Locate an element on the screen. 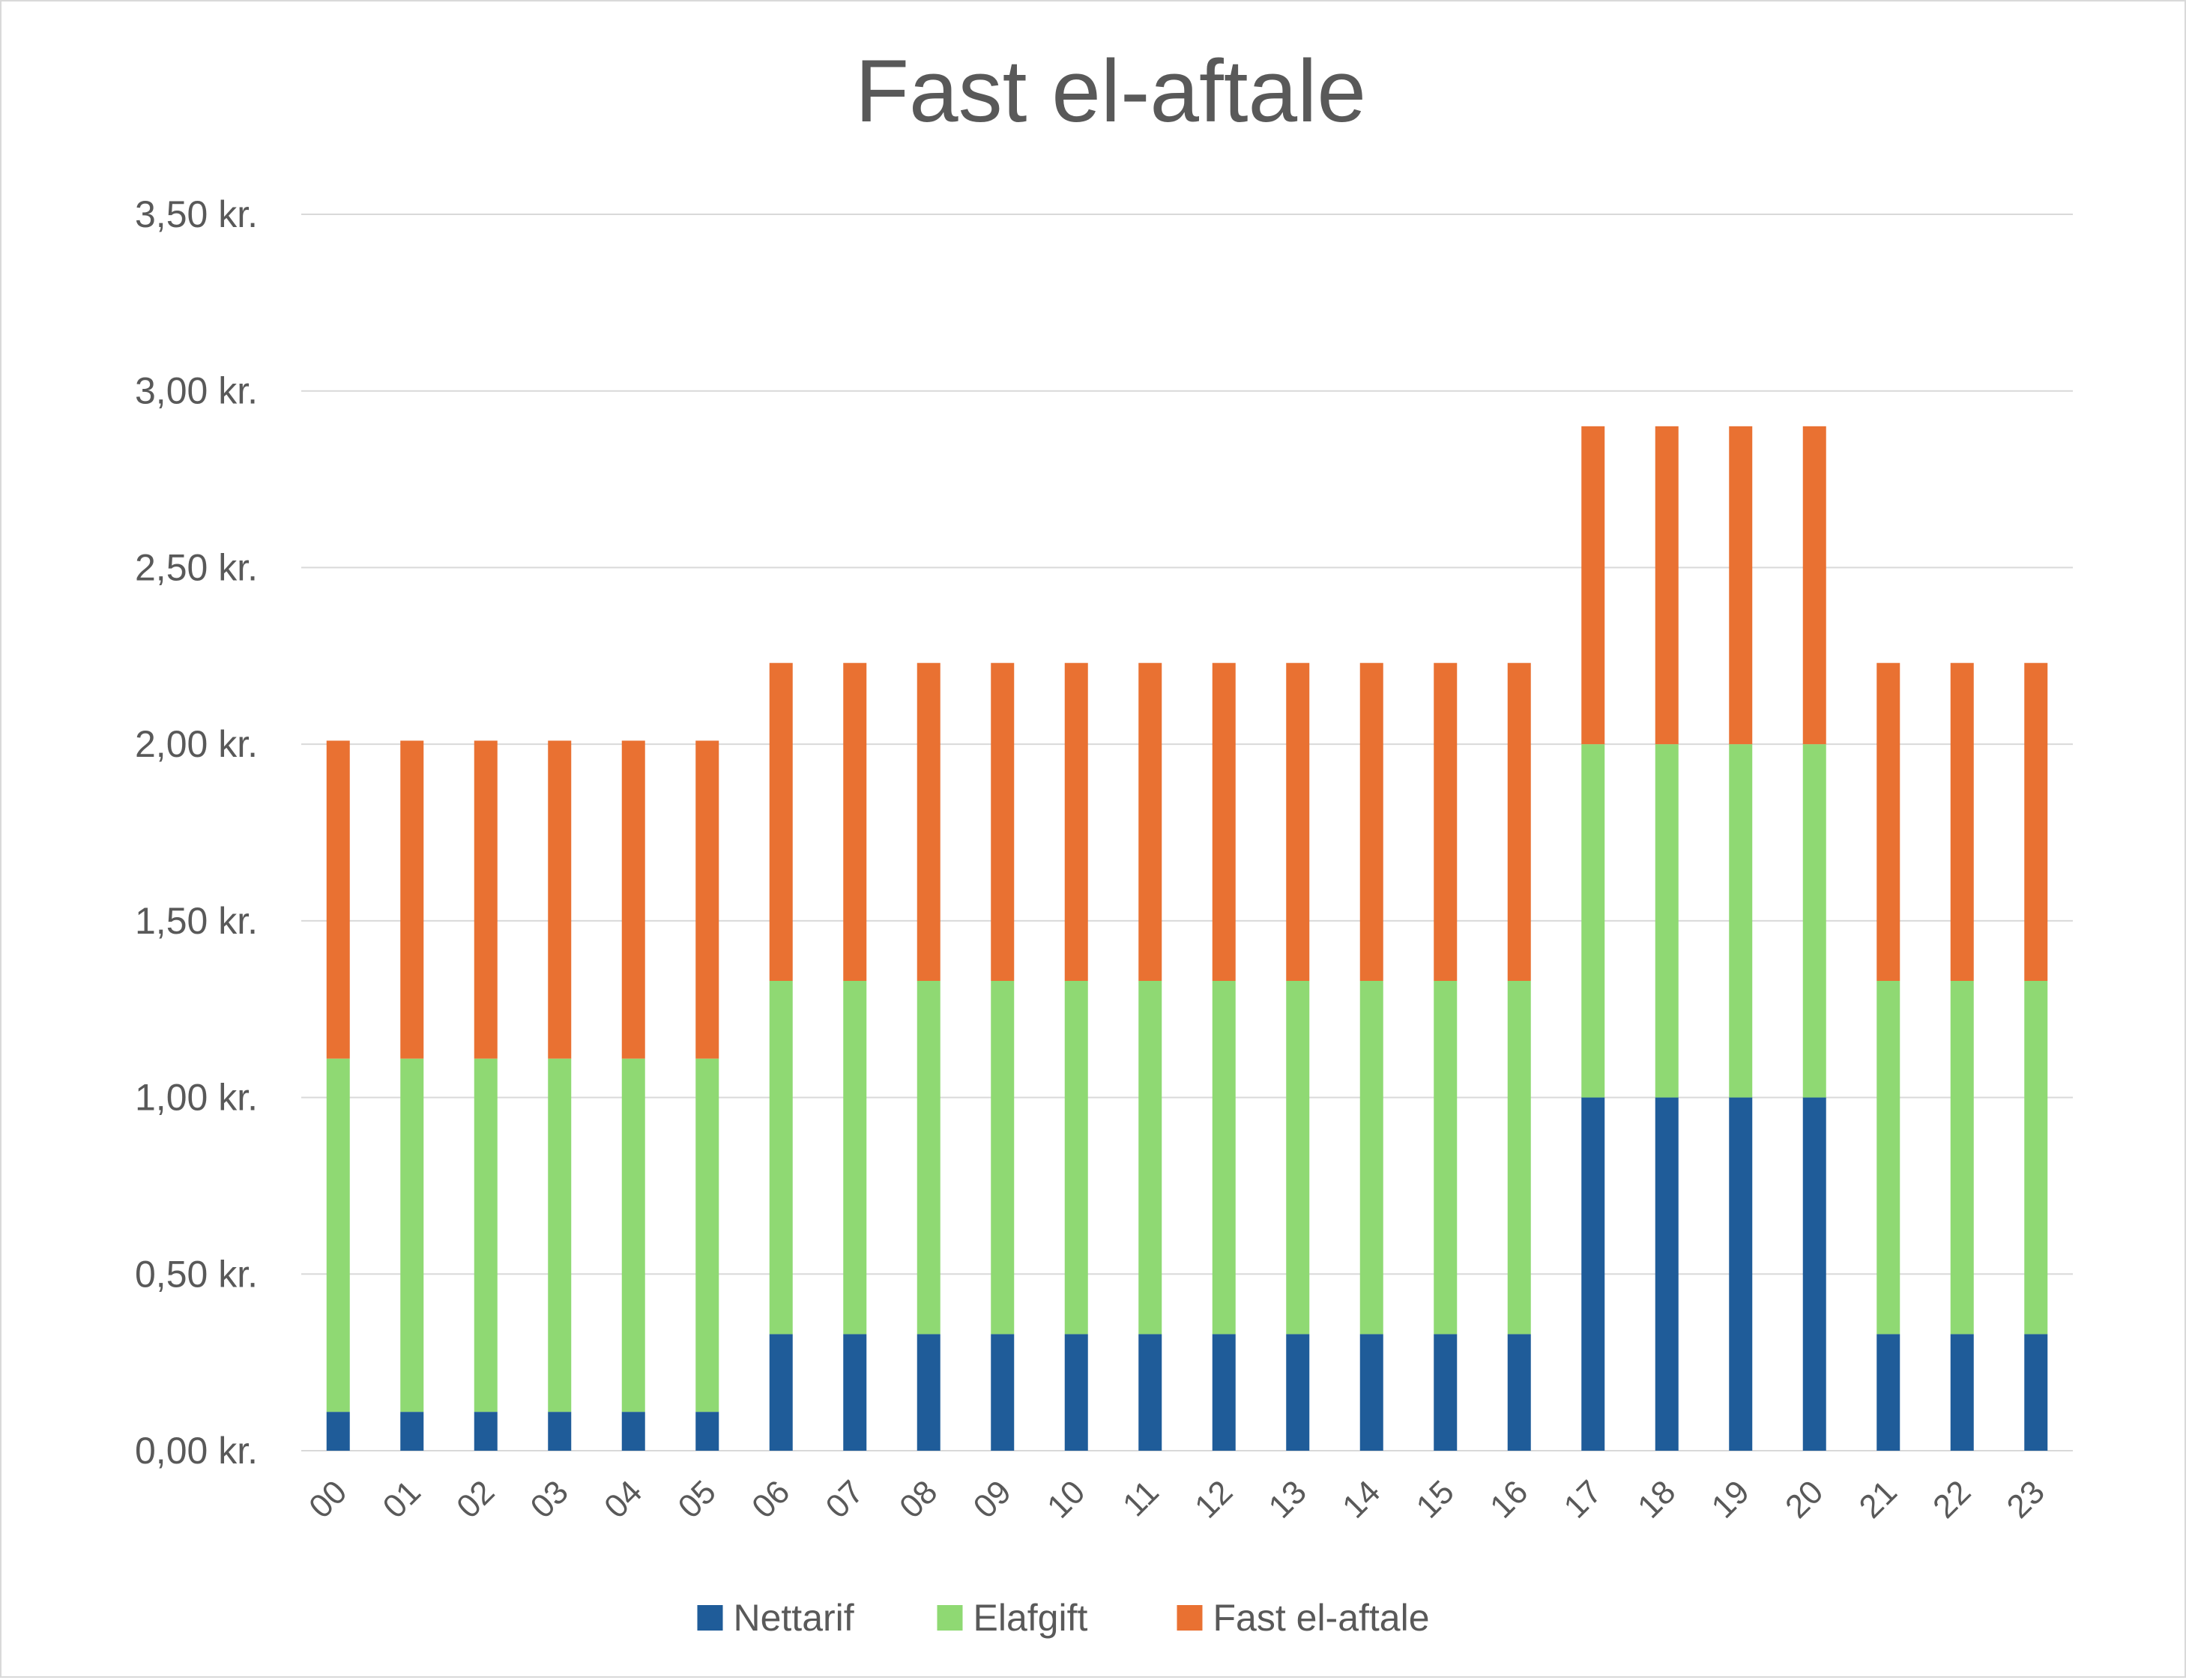  y-tick-label: 2,50 kr. is located at coordinates (197, 567).